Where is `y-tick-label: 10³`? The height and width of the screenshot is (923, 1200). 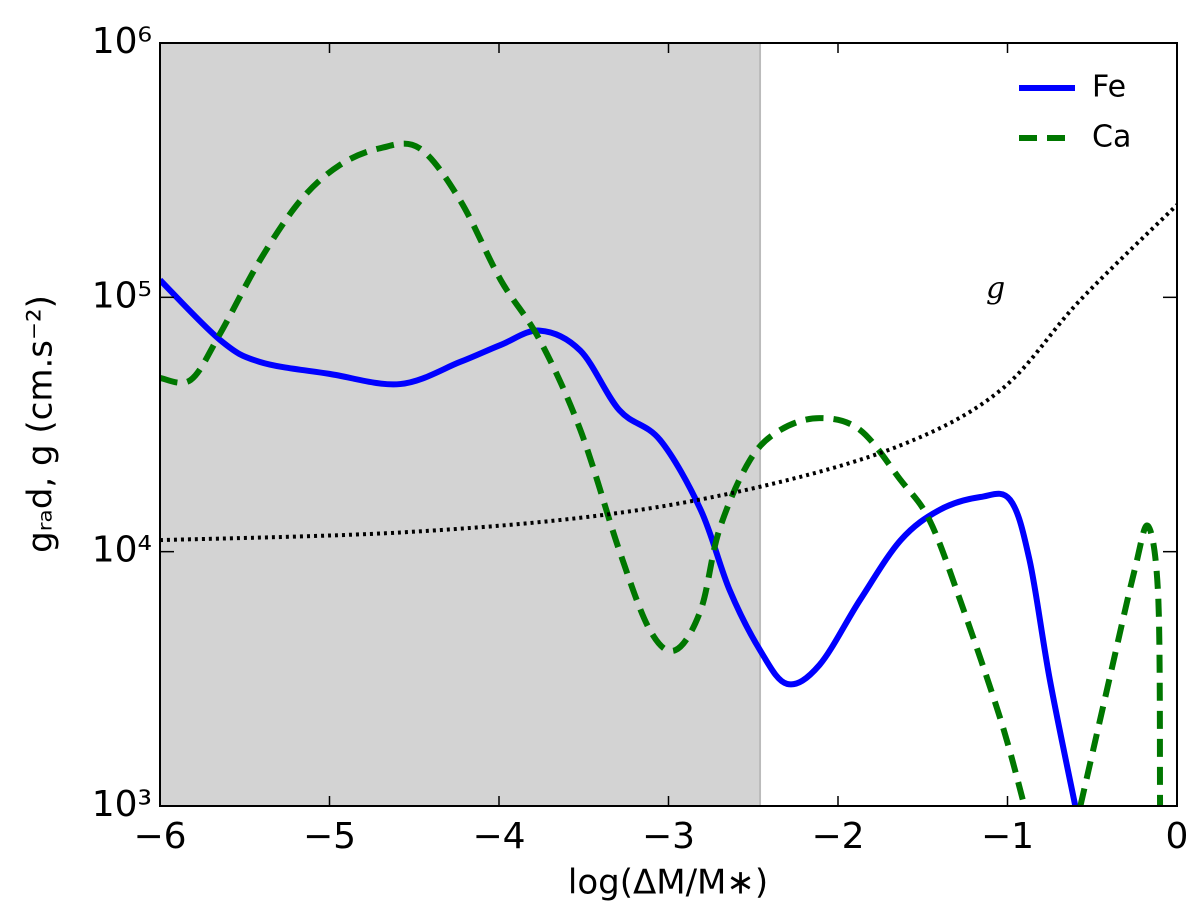
y-tick-label: 10³ is located at coordinates (122, 804).